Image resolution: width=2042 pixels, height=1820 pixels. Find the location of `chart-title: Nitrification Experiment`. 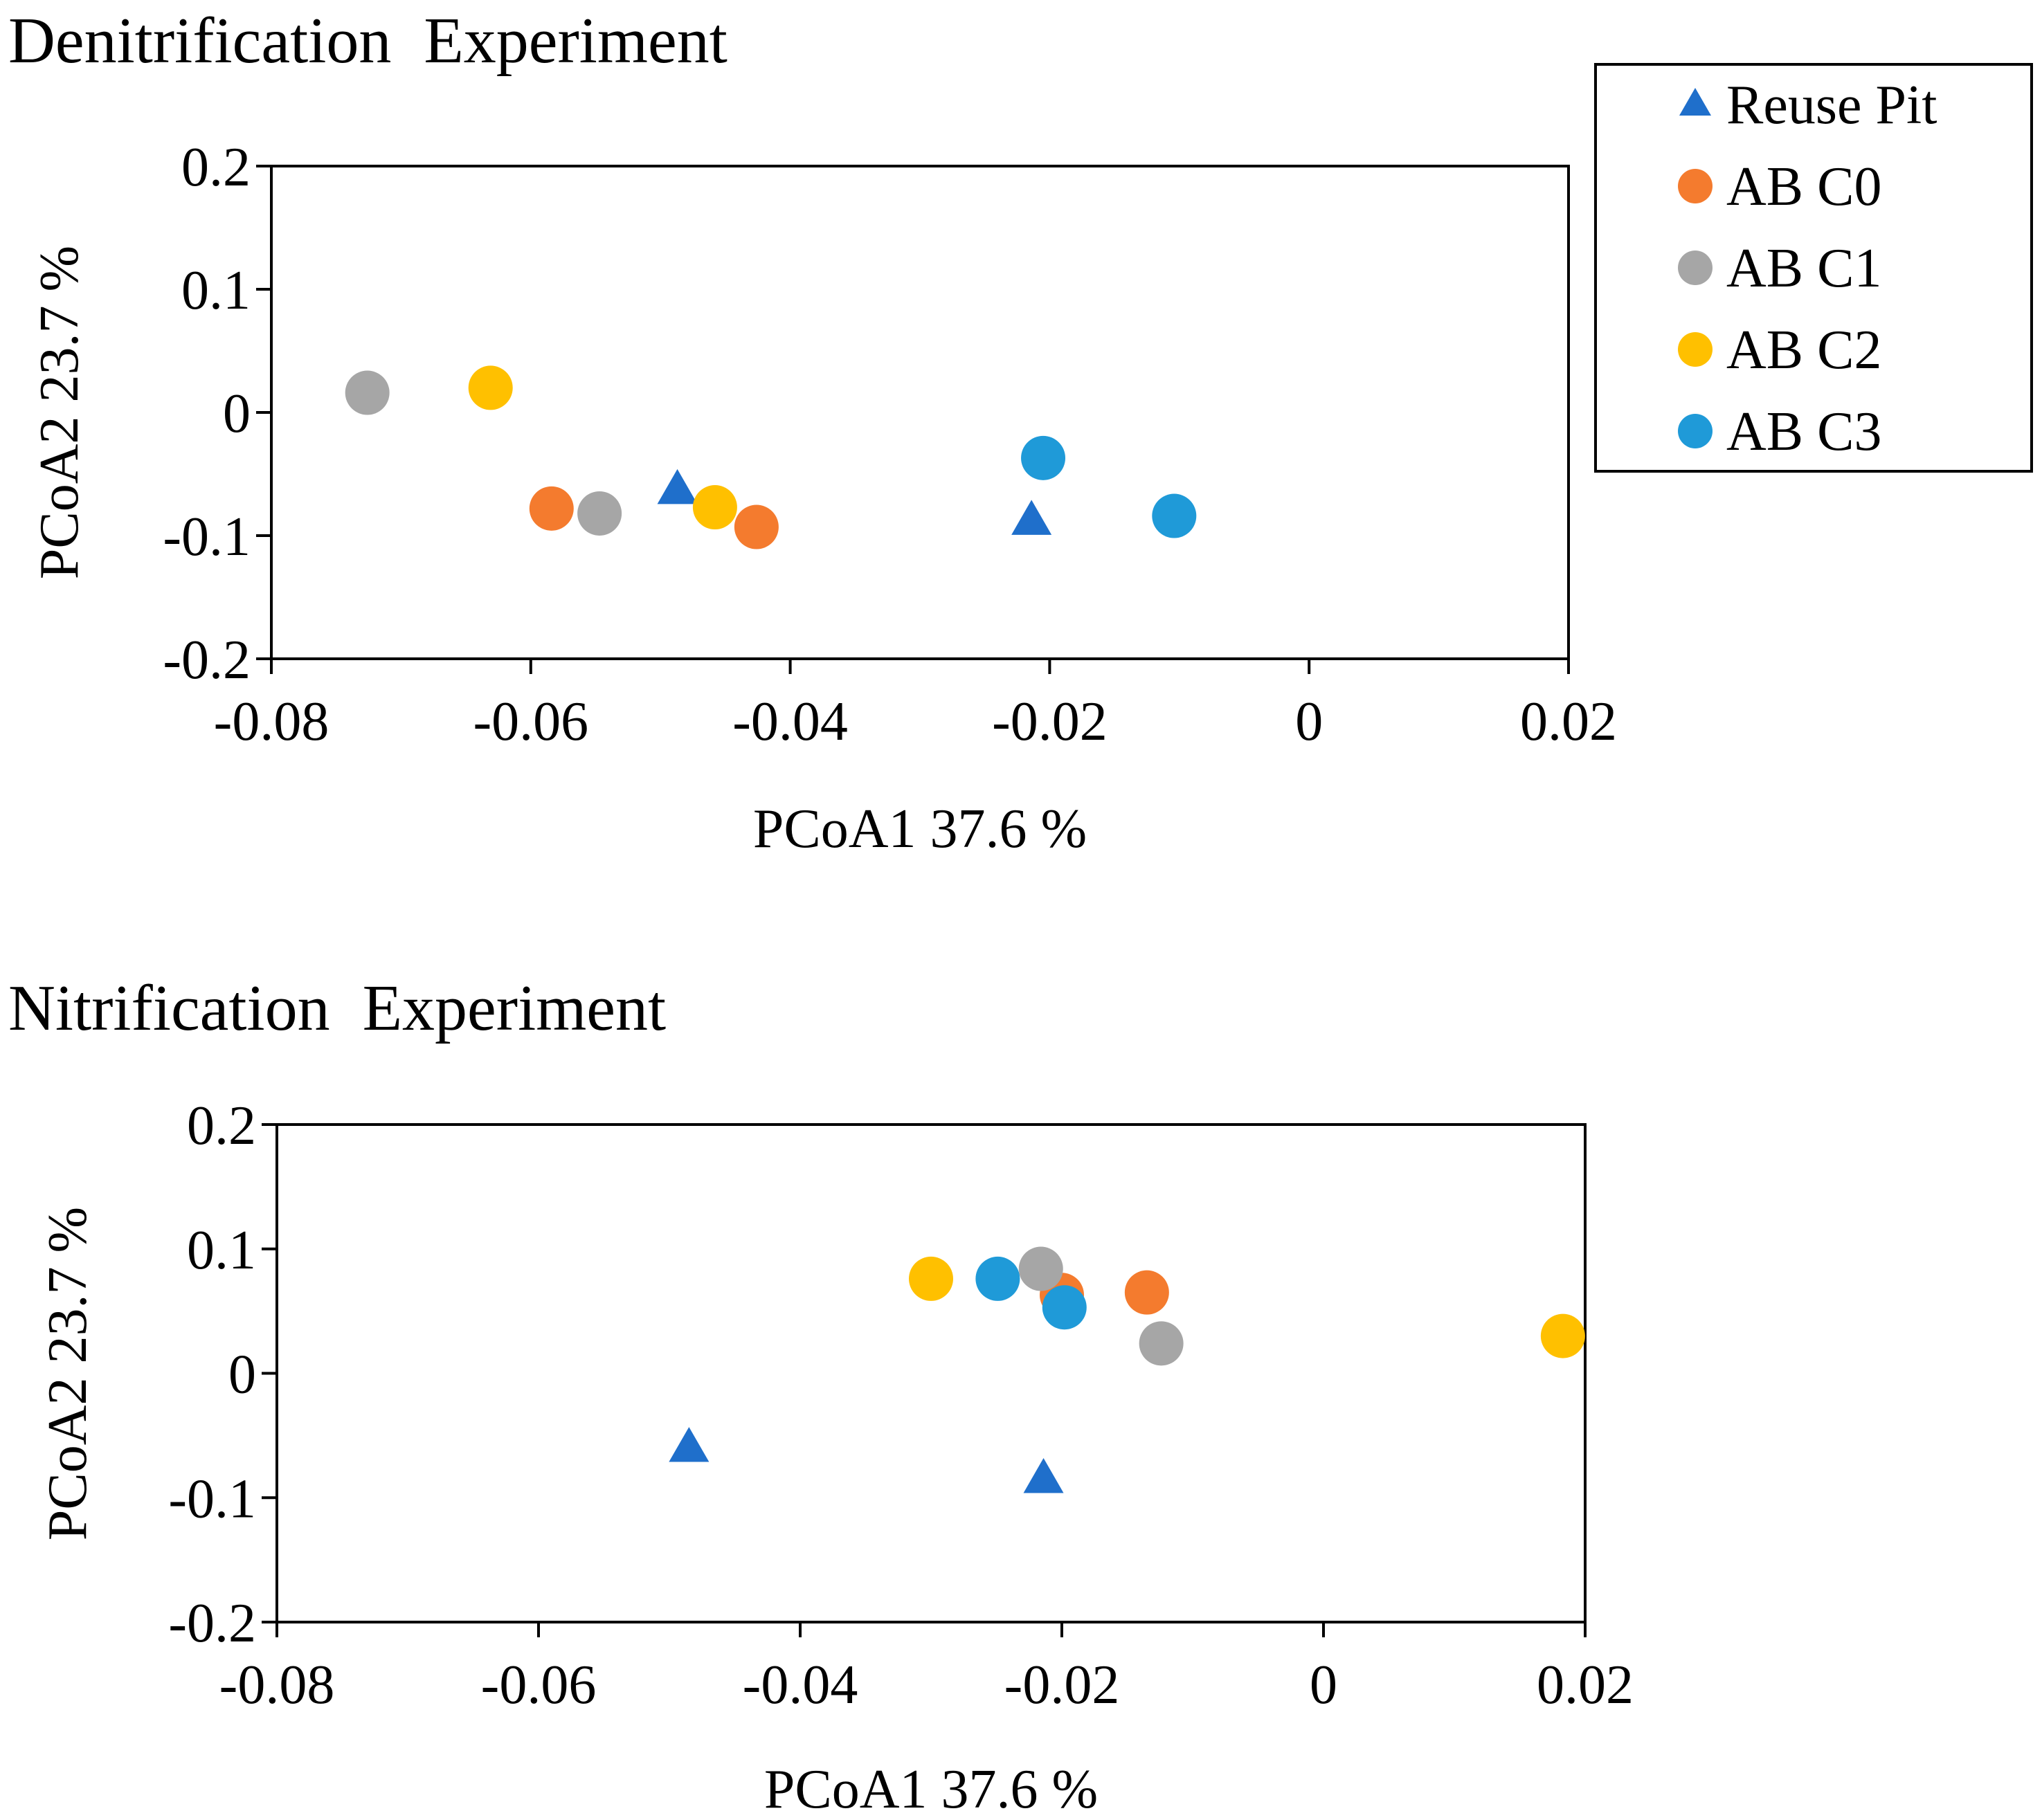

chart-title: Nitrification Experiment is located at coordinates (337, 1008).